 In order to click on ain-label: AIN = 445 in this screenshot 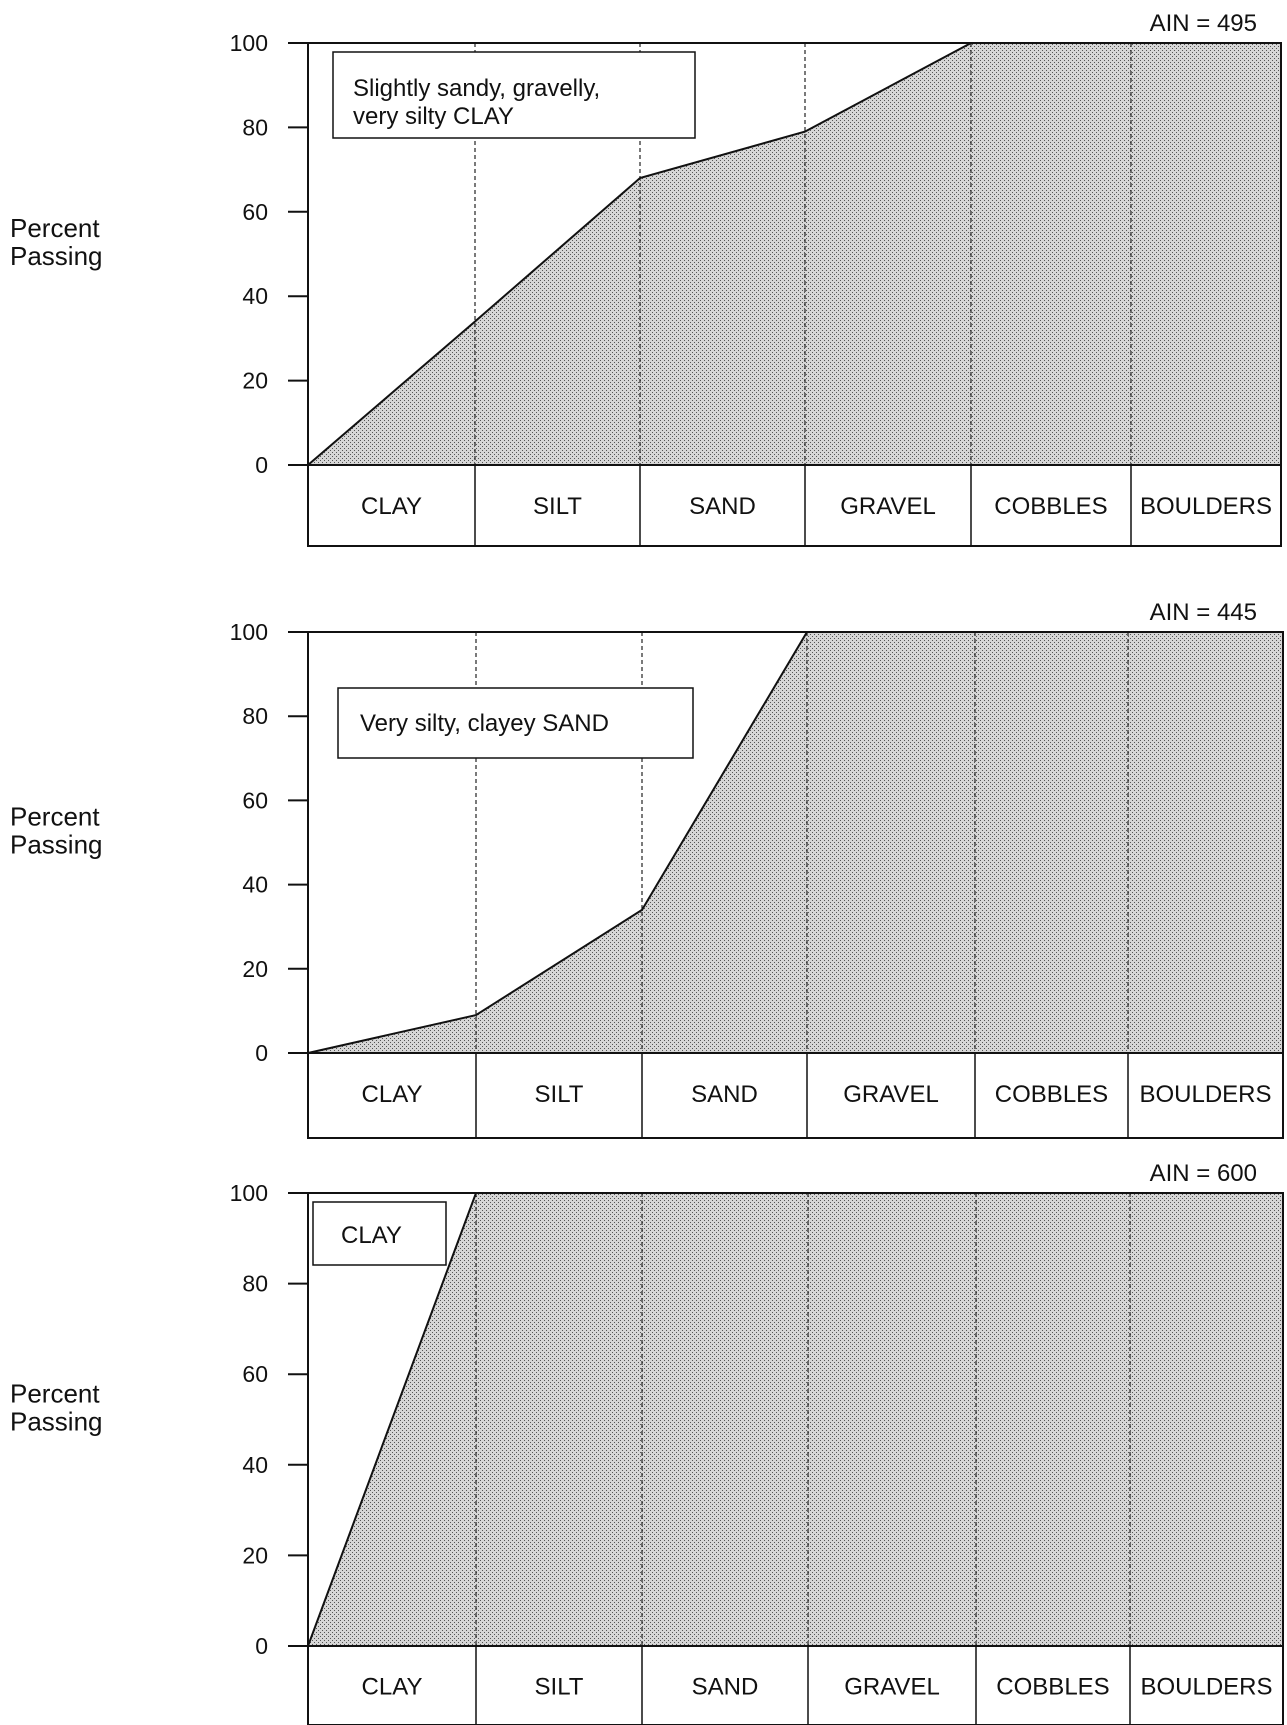, I will do `click(1203, 612)`.